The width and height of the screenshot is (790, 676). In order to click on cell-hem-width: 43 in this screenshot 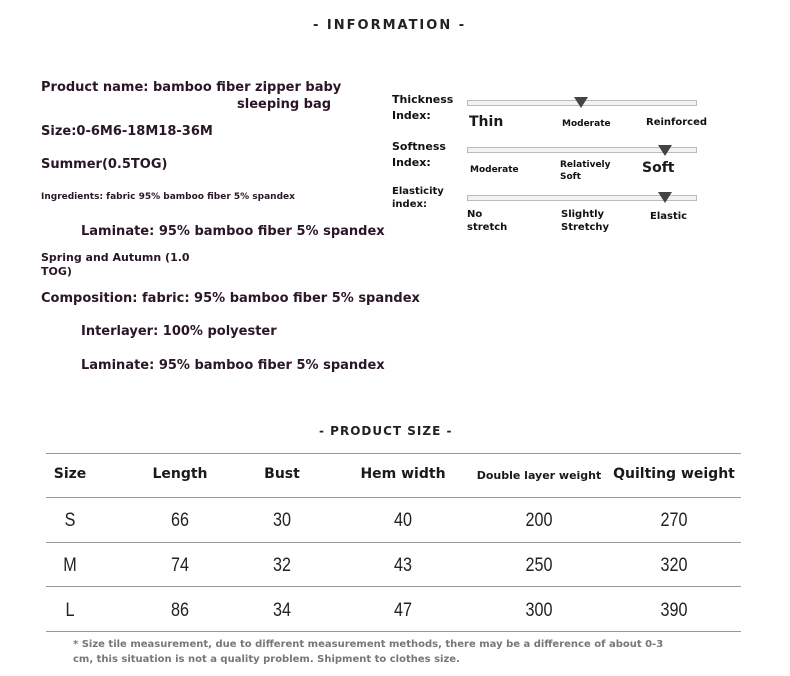, I will do `click(403, 565)`.